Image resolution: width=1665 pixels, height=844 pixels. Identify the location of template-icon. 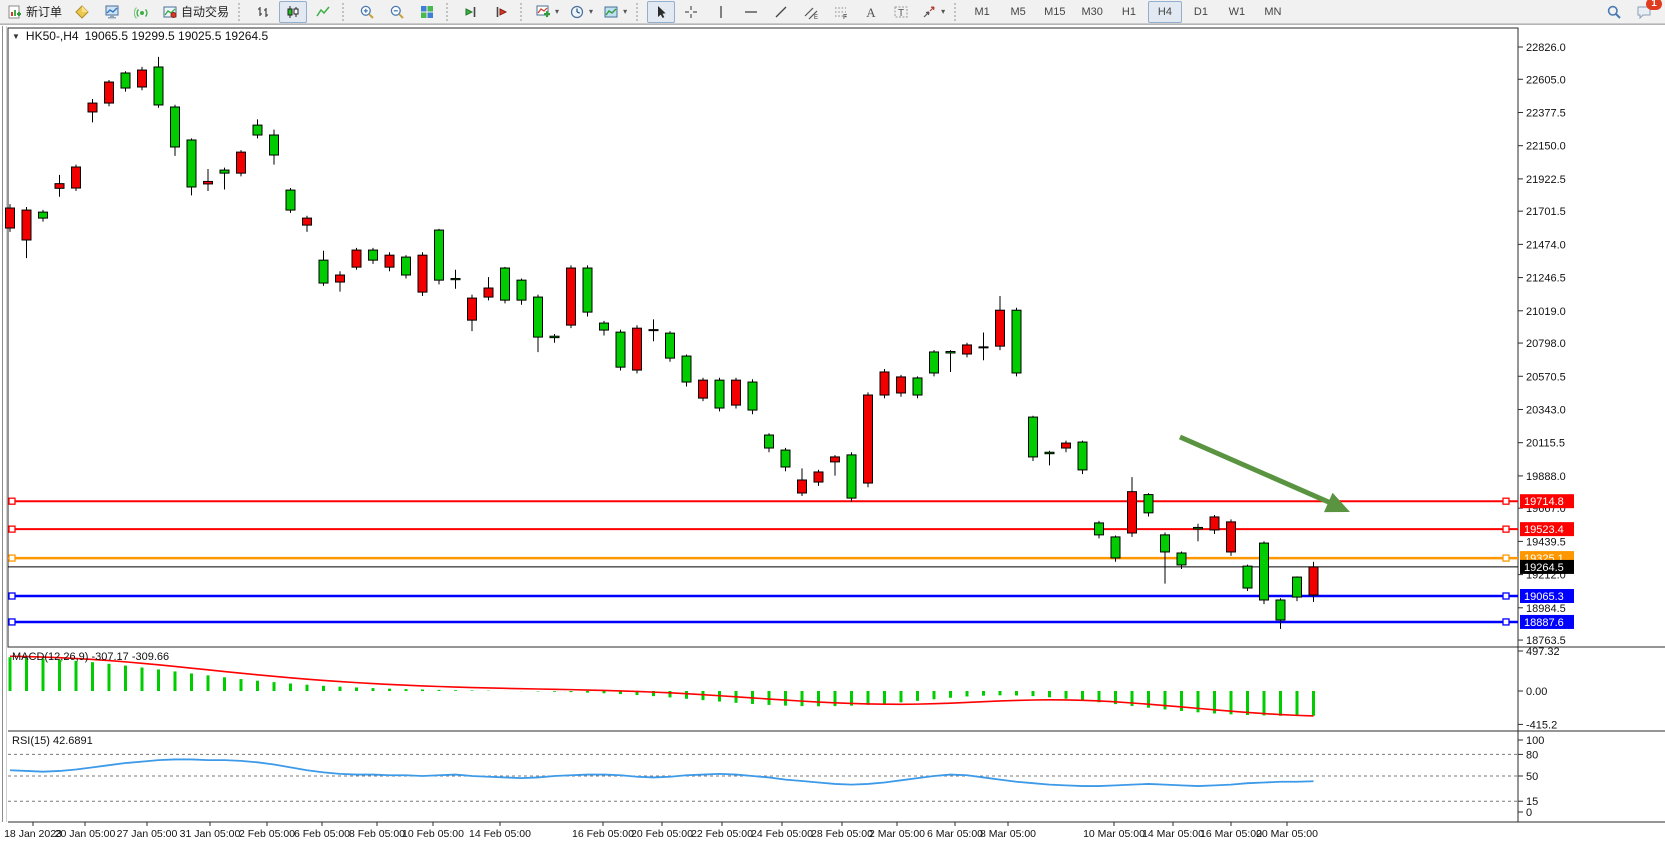
(611, 12).